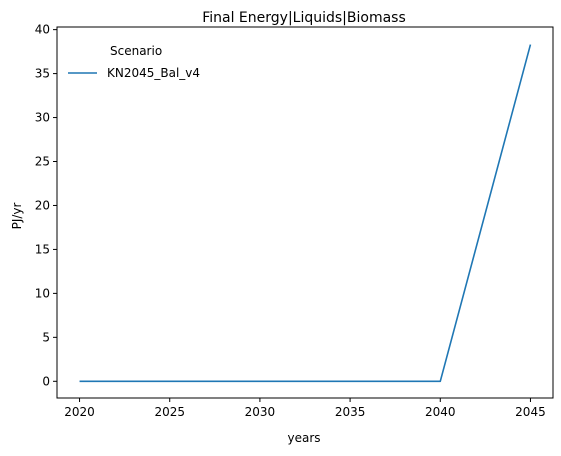  What do you see at coordinates (46, 337) in the screenshot?
I see `y-tick-label-5: 5` at bounding box center [46, 337].